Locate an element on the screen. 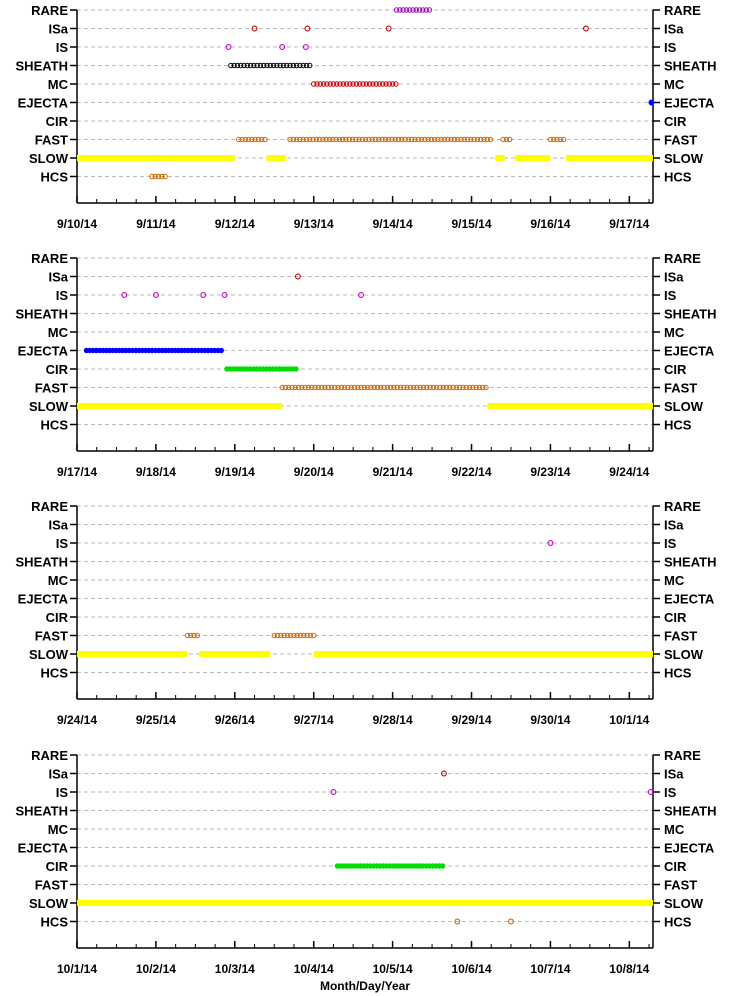 The image size is (733, 996). ylabel-left-is: IS is located at coordinates (62, 295).